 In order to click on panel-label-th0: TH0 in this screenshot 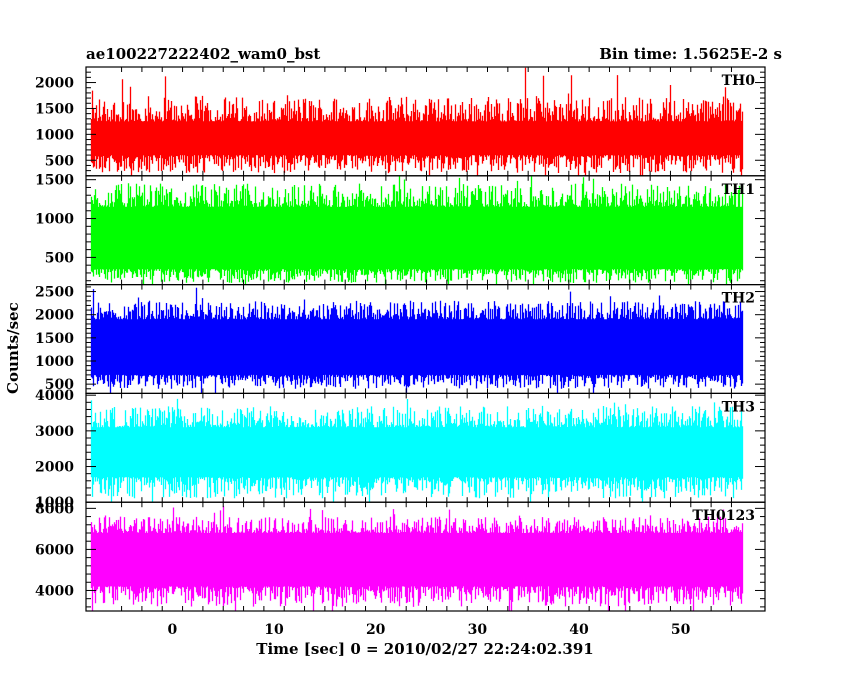, I will do `click(739, 81)`.